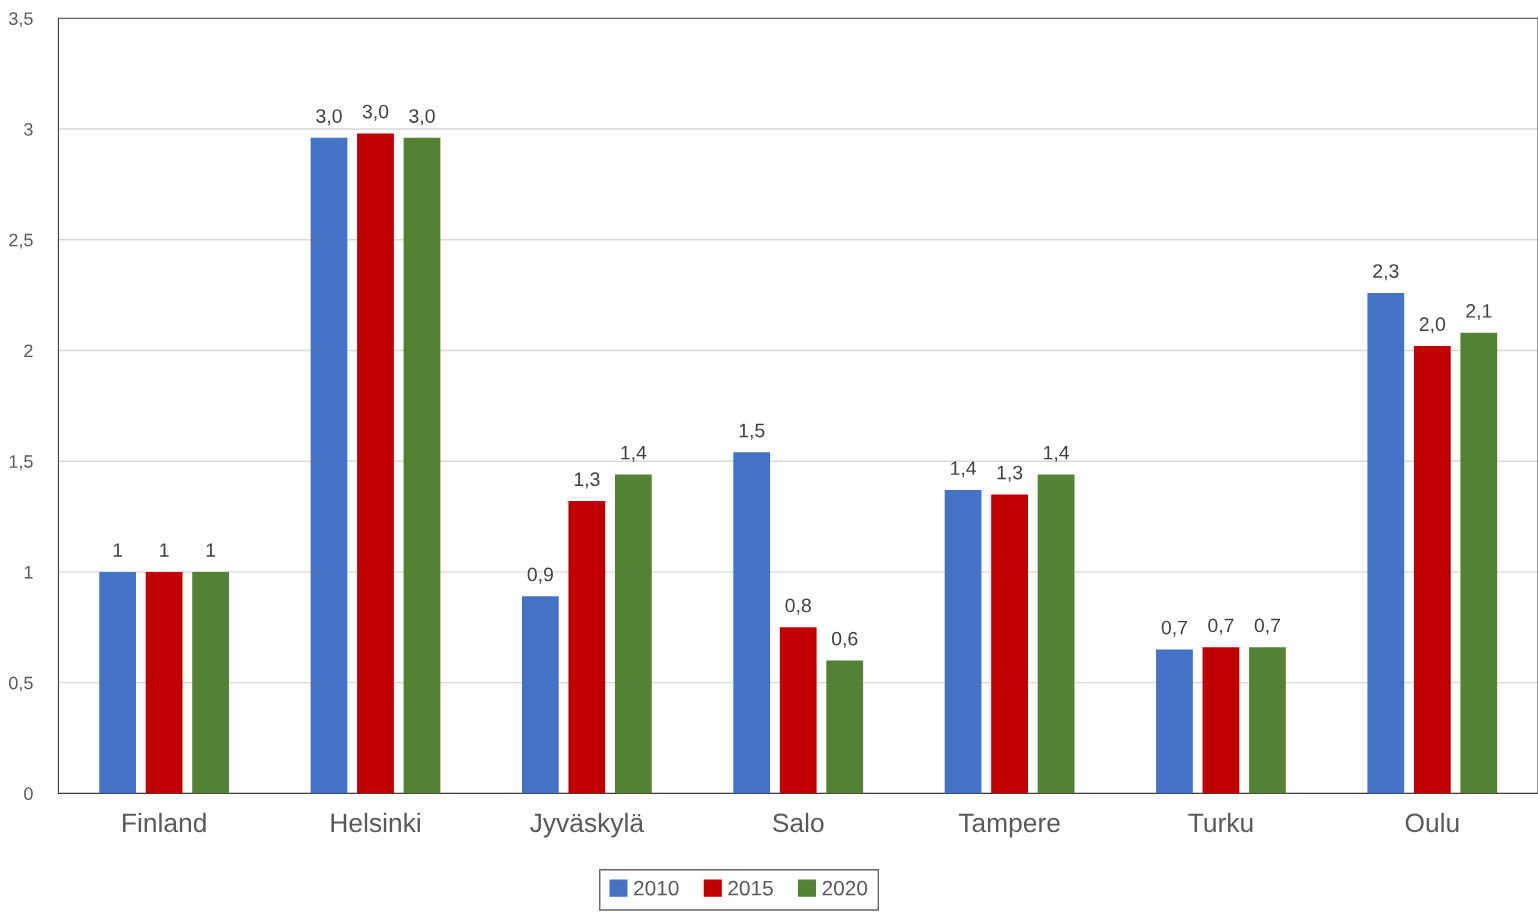  Describe the element at coordinates (587, 825) in the screenshot. I see `x-tick-label: Jyväskylä` at that location.